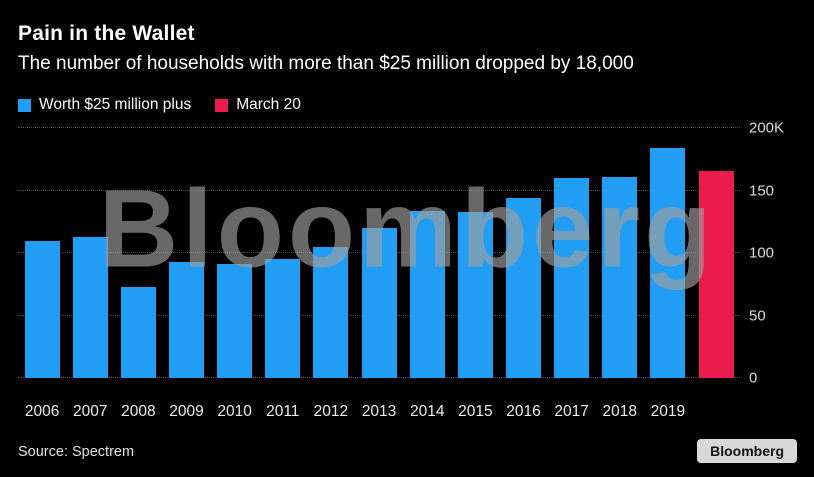  I want to click on x-tick-label-2008: 2008, so click(138, 411).